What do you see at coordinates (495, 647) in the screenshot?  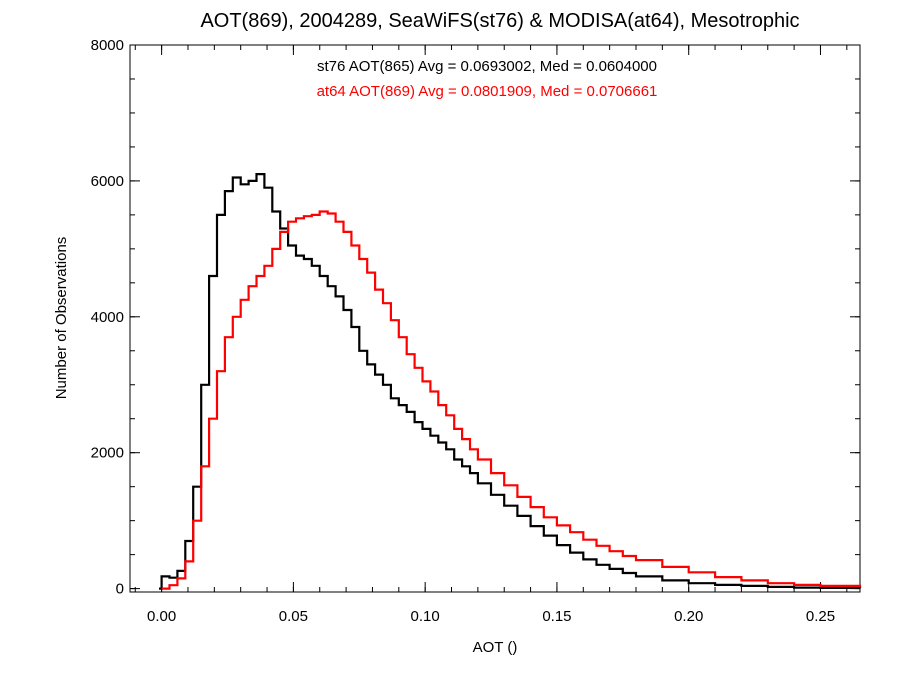 I see `x-axis-label: AOT ()` at bounding box center [495, 647].